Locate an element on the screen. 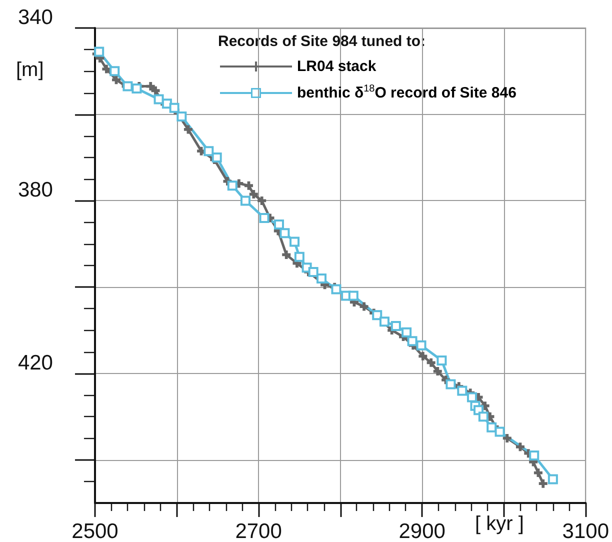 This screenshot has width=612, height=542. x-tick-label: 2900 is located at coordinates (422, 531).